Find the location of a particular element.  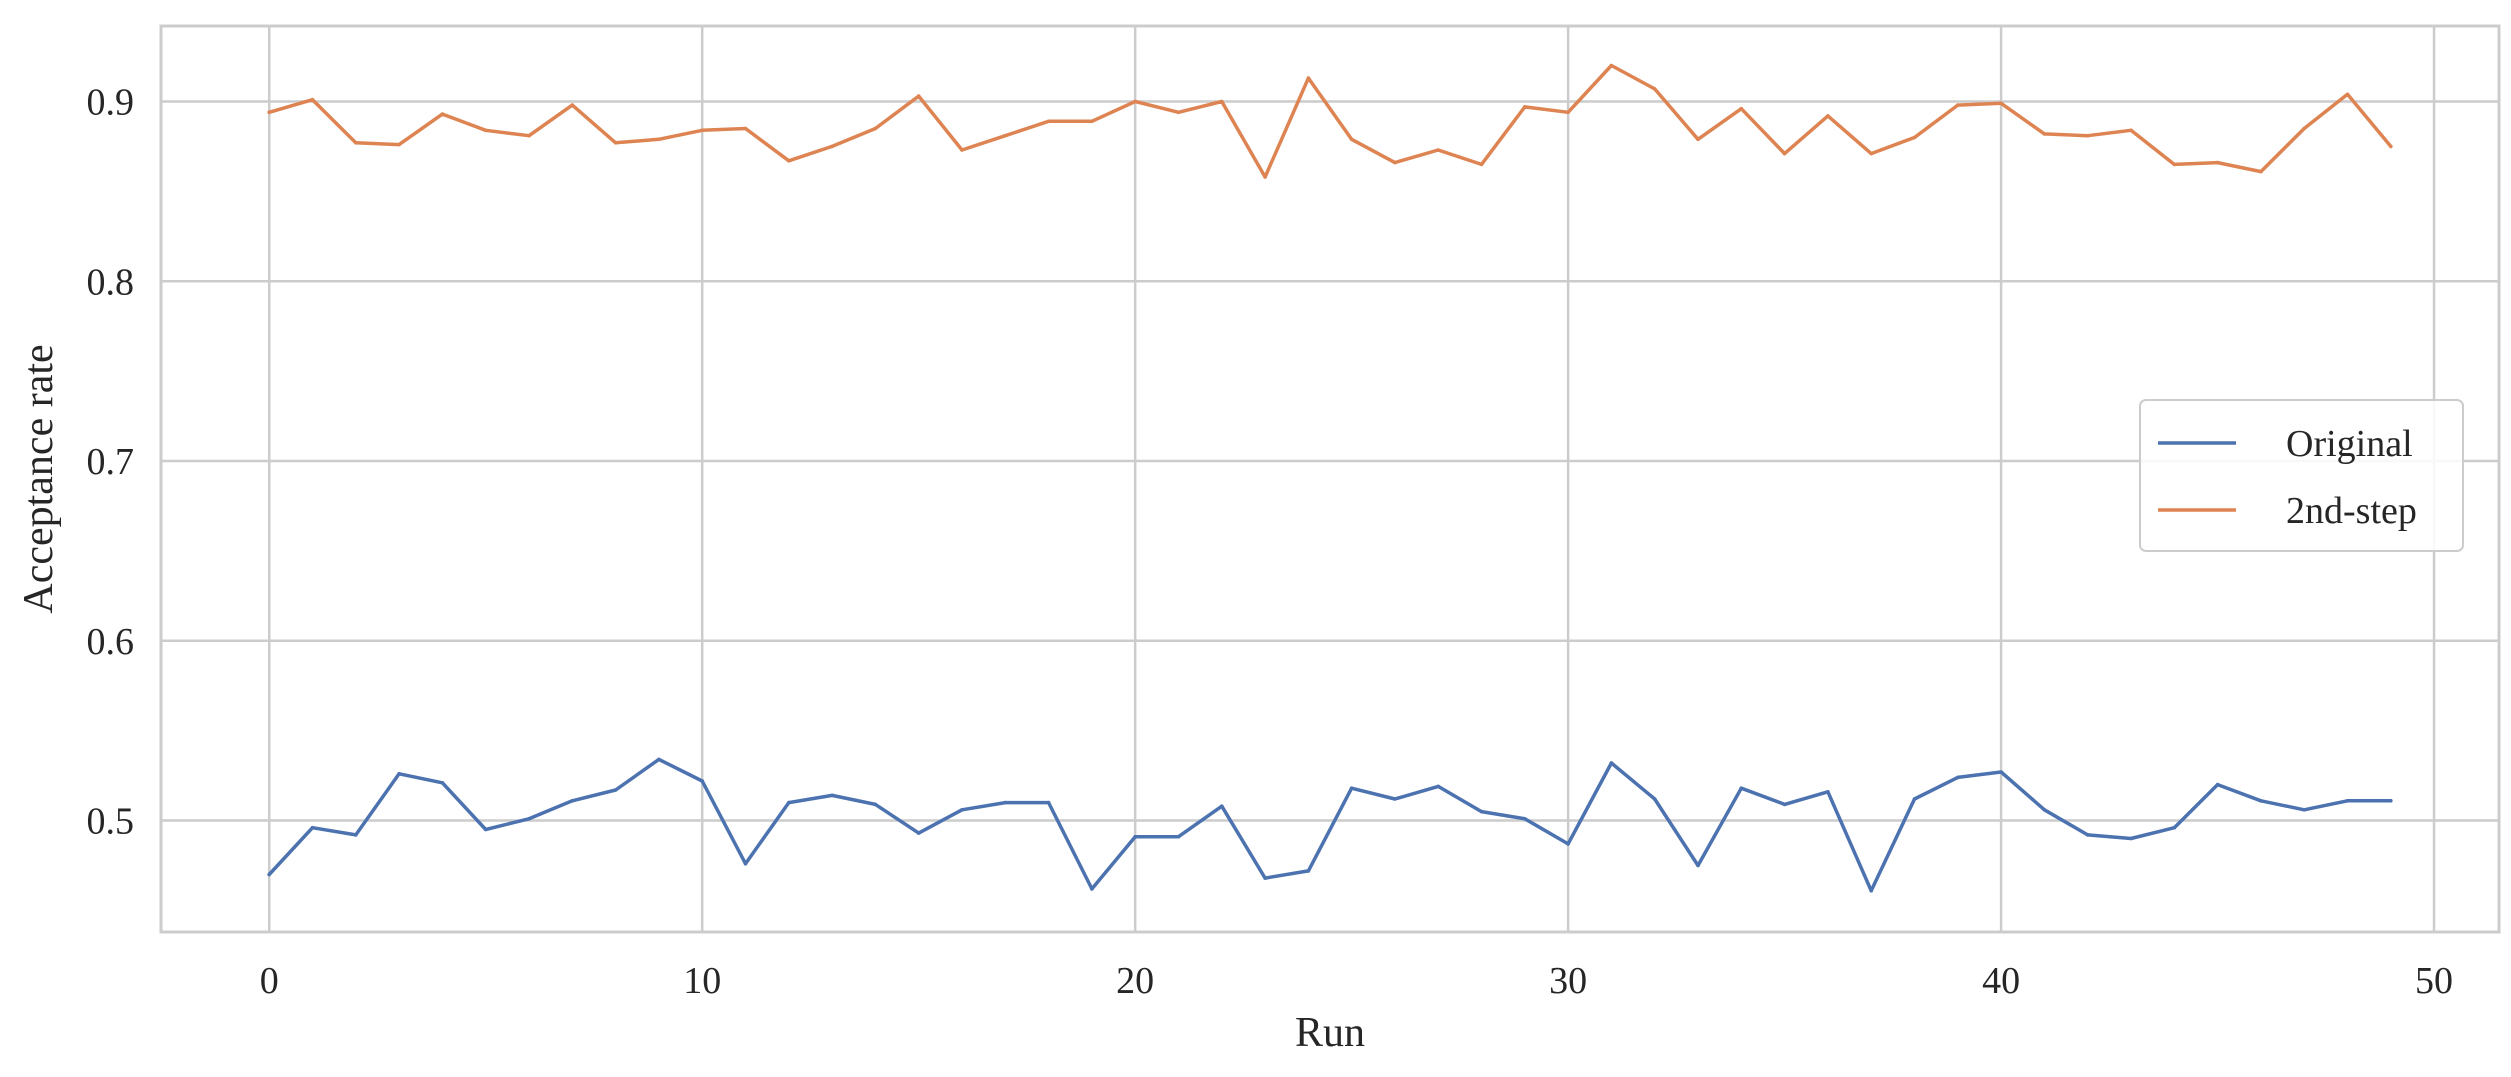

series-2nd-step is located at coordinates (1330, 121).